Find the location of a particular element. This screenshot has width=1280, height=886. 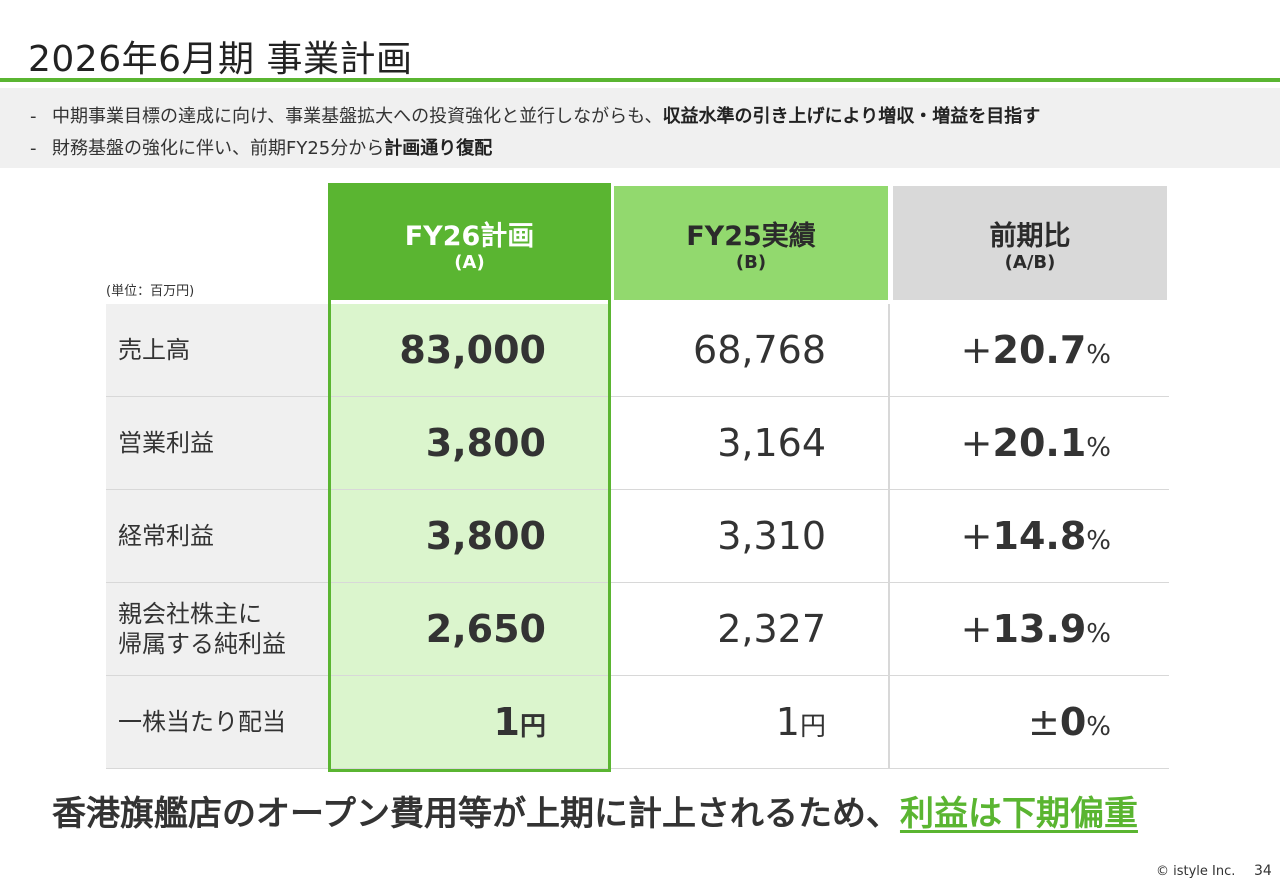

table-row: 経常利益 3,800 3,310 +14.8% is located at coordinates (637, 536).